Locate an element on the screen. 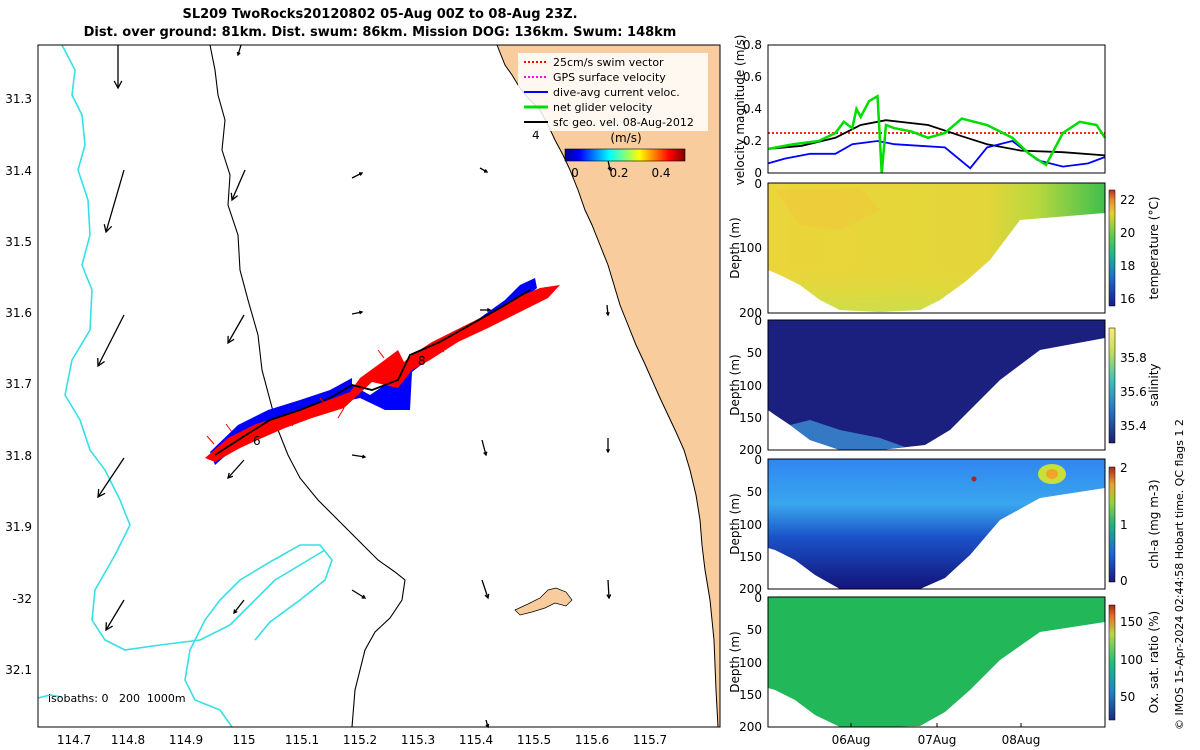 This screenshot has width=1200, height=750. chlorophyll-cbar-tick: 1 is located at coordinates (1124, 525).